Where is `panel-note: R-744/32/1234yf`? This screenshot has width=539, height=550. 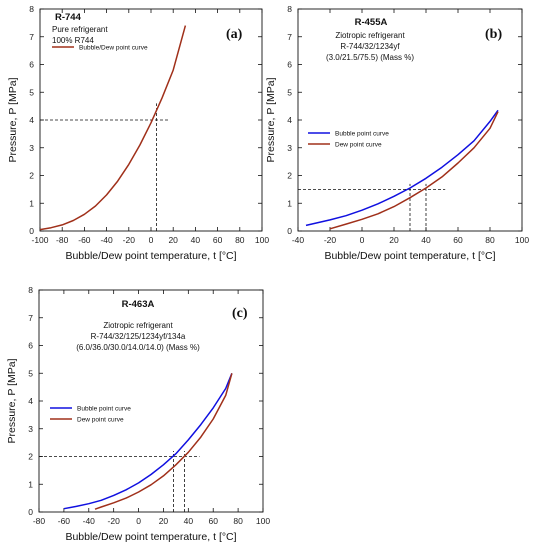 panel-note: R-744/32/1234yf is located at coordinates (370, 46).